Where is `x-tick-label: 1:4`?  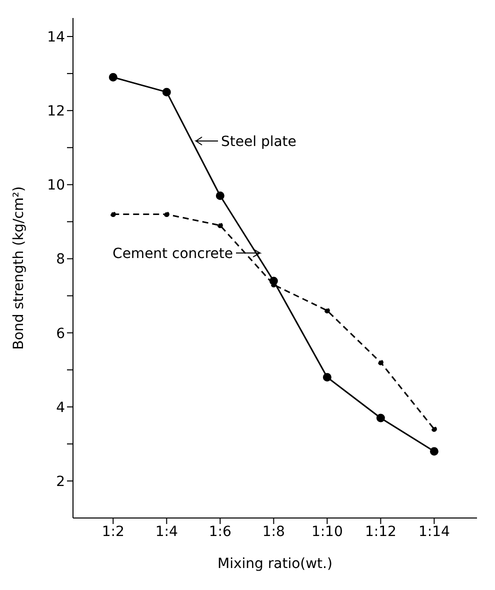
x-tick-label: 1:4 is located at coordinates (166, 532).